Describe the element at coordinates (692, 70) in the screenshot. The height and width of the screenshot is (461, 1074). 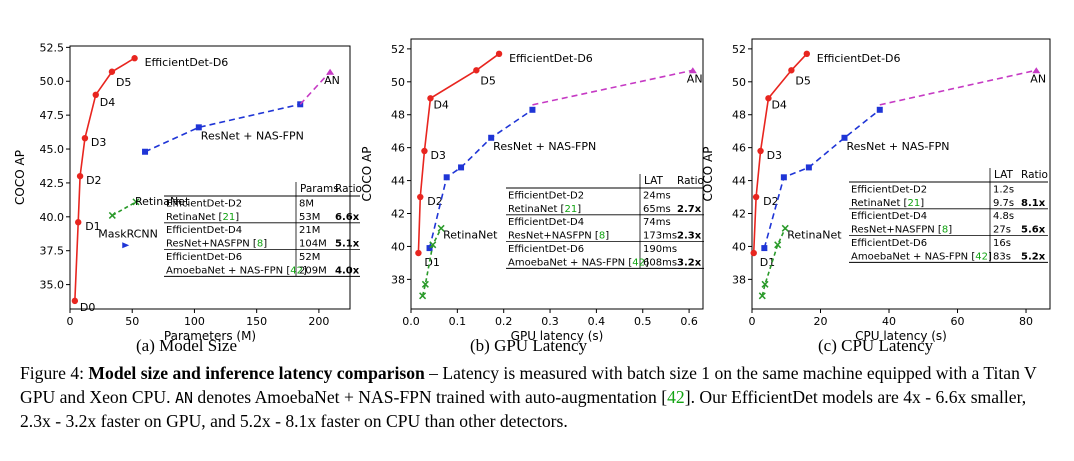
I see `panel2-amoebanet-nas-fpn-point` at that location.